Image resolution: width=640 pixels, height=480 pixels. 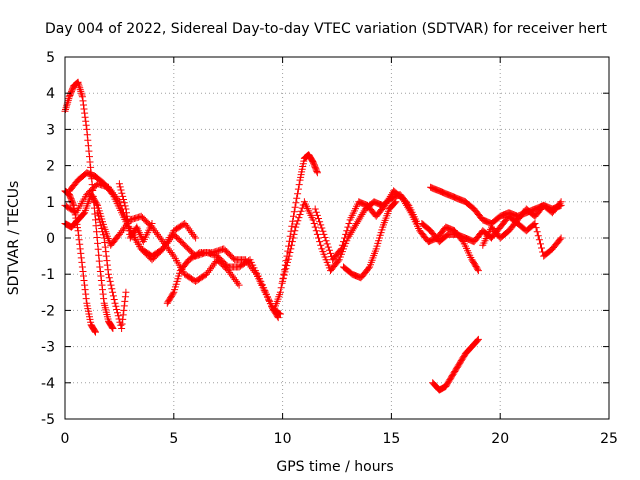 I want to click on y-tick-label: 3, so click(x=50, y=130).